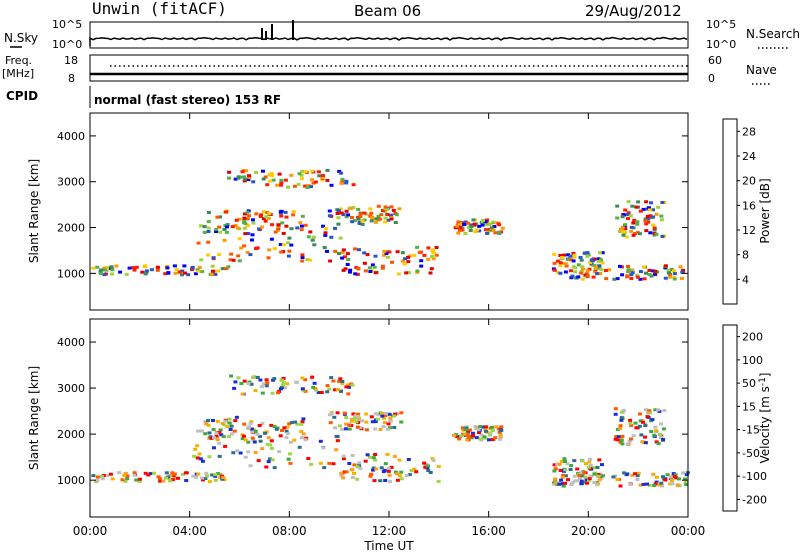 The width and height of the screenshot is (800, 554). What do you see at coordinates (688, 531) in the screenshot?
I see `x-tick-label: 00:00` at bounding box center [688, 531].